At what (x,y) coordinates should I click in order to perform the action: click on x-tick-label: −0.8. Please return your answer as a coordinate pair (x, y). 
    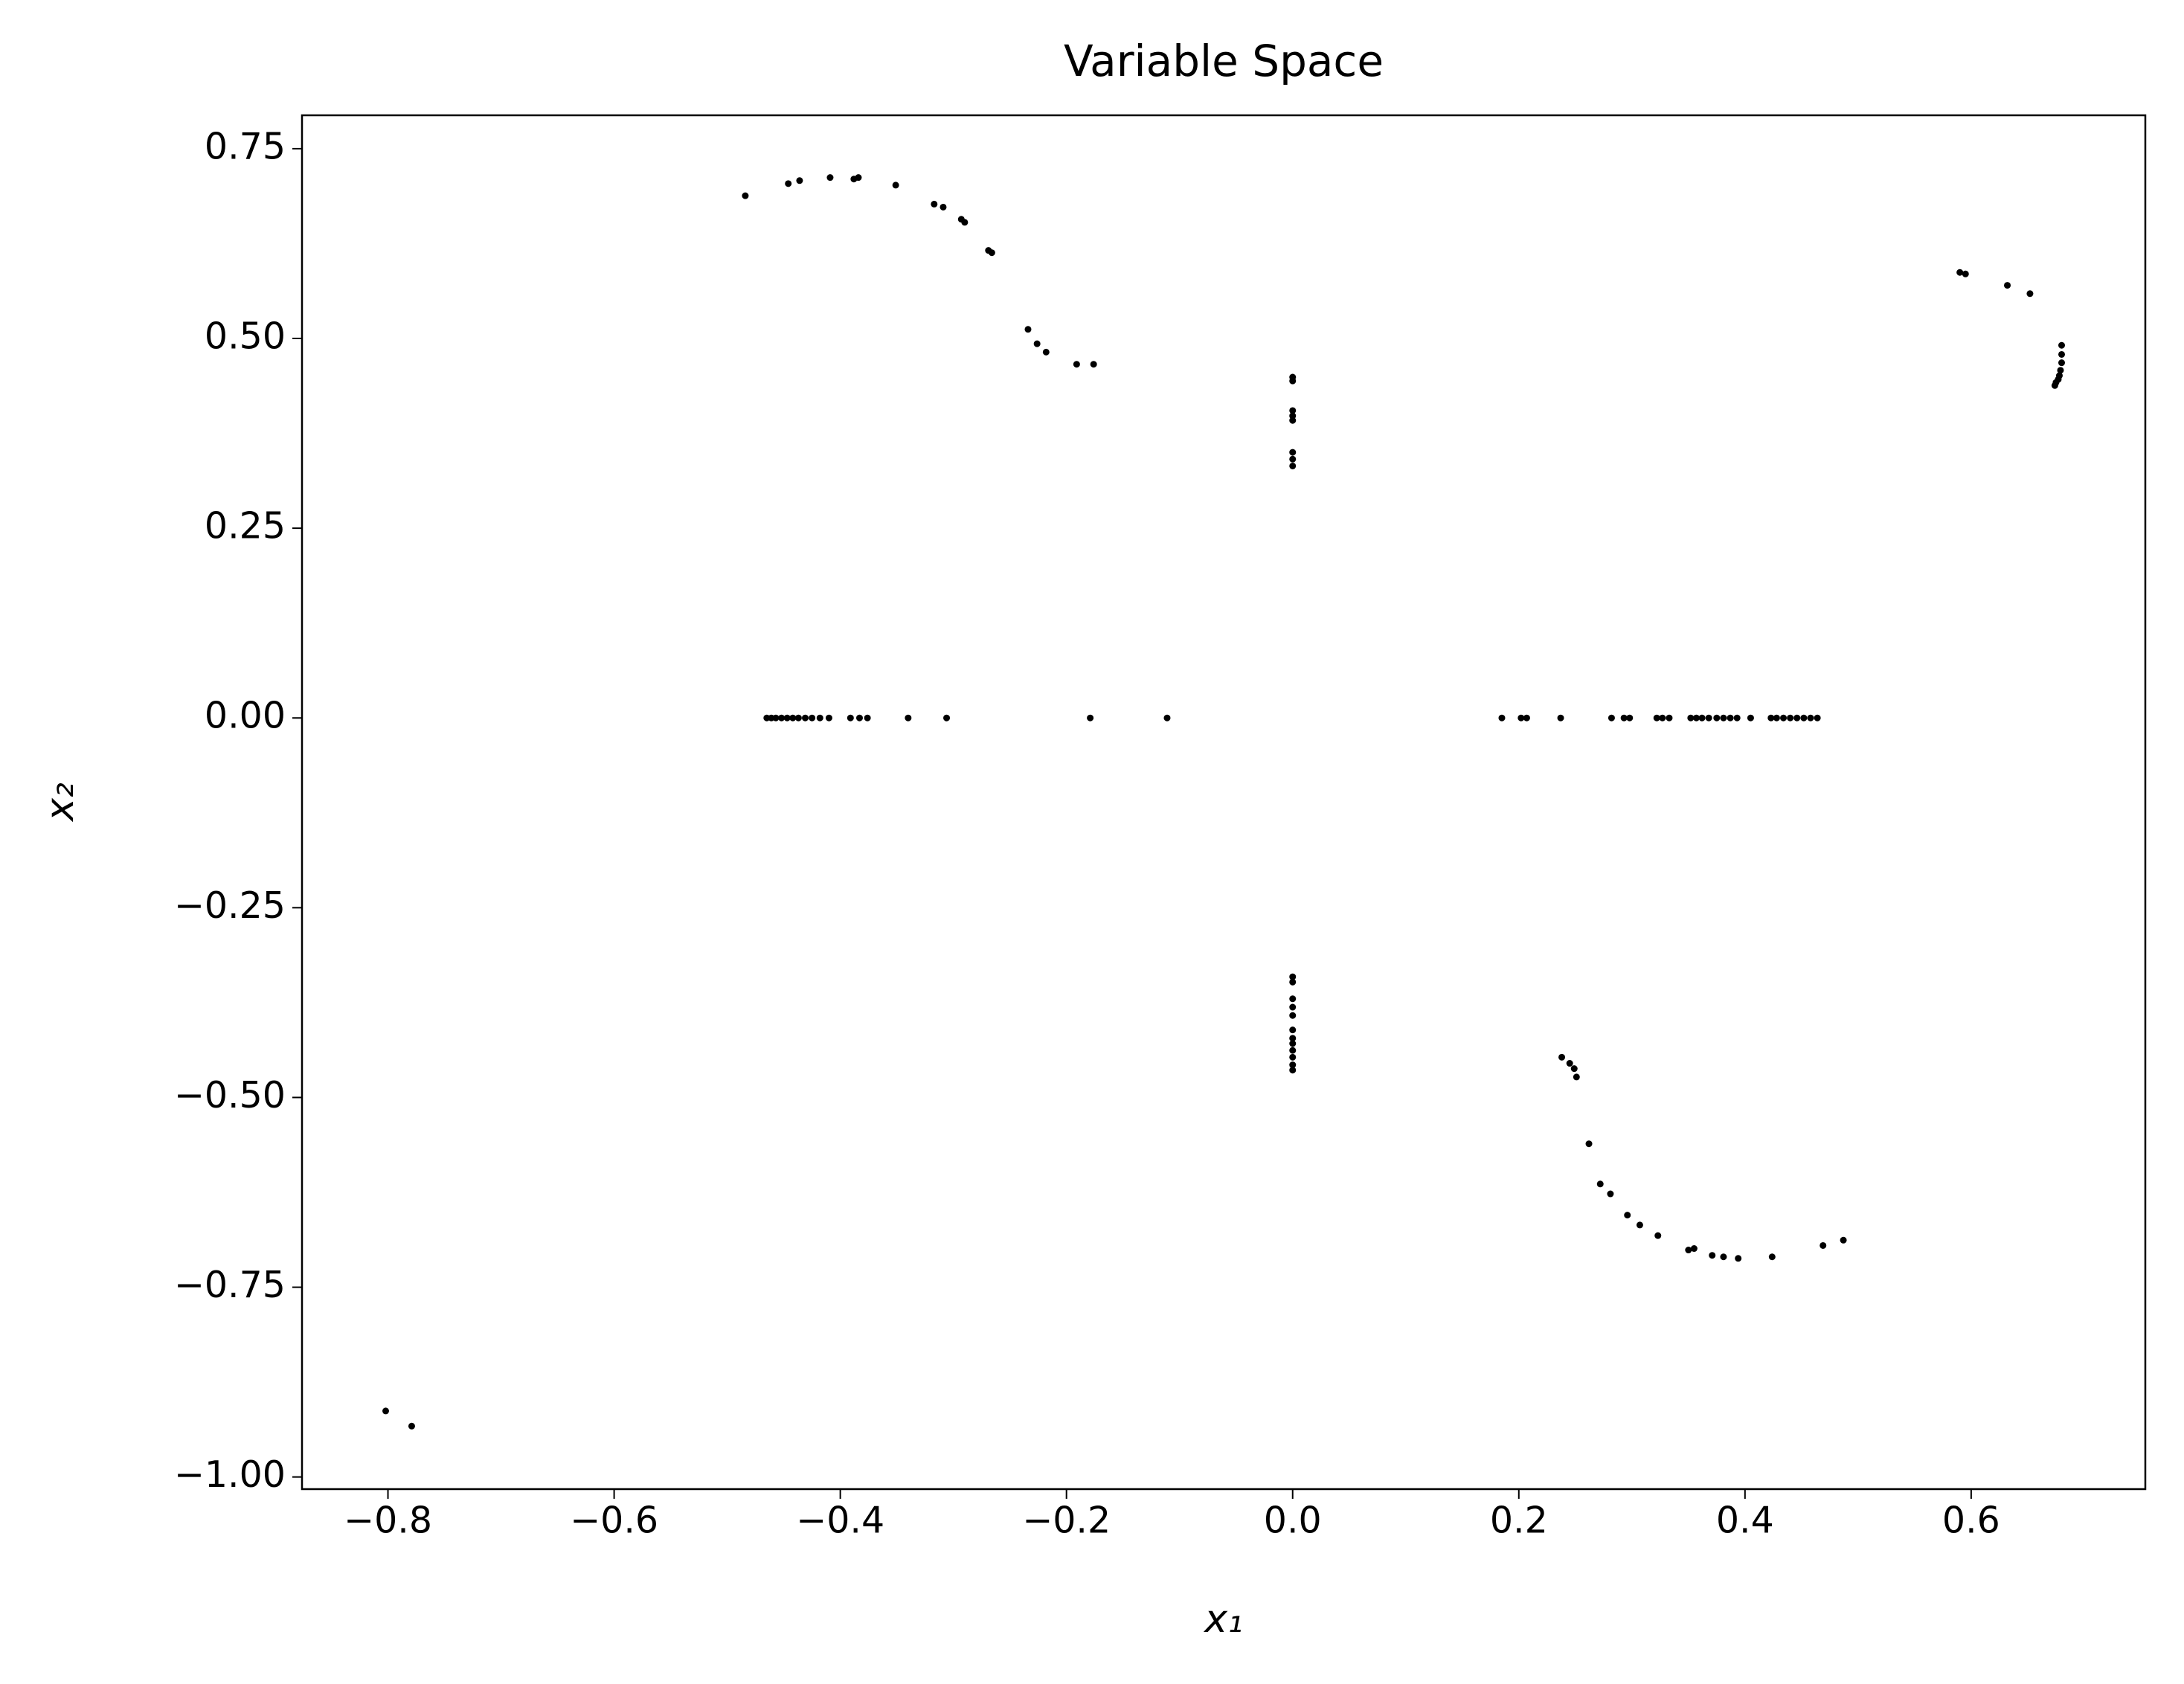
    Looking at the image, I should click on (388, 1521).